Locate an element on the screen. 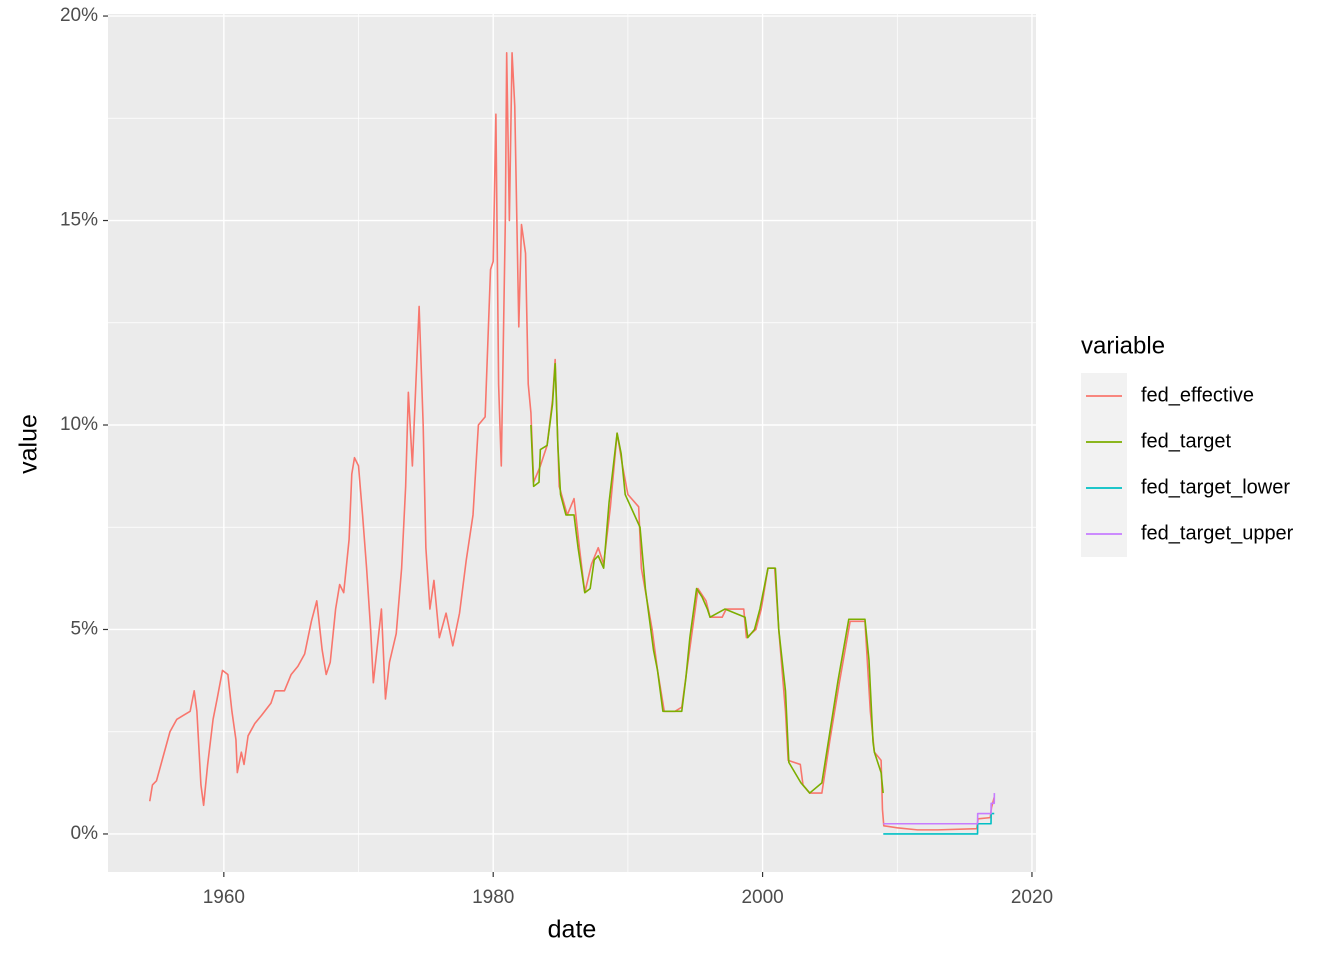  y-tick-label: 15% is located at coordinates (79, 220).